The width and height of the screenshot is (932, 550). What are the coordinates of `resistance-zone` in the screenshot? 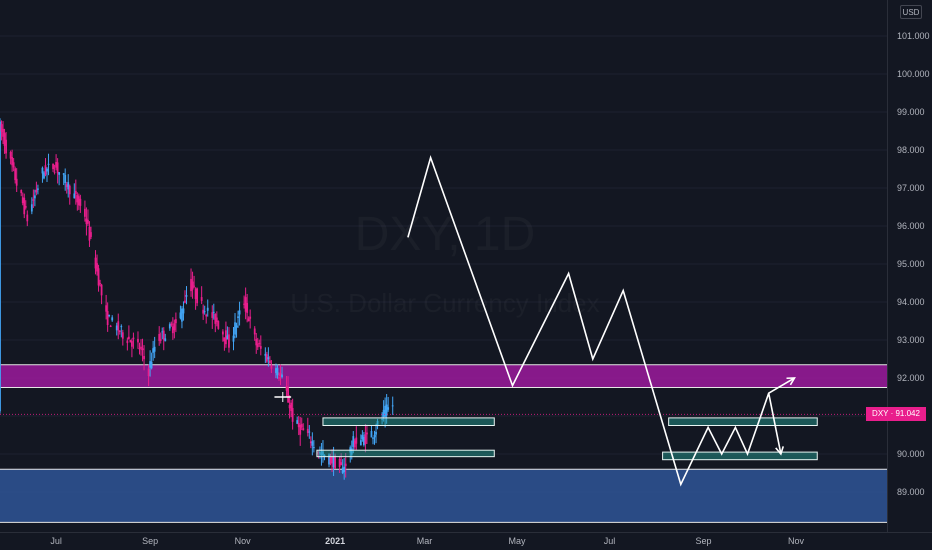 It's located at (443, 376).